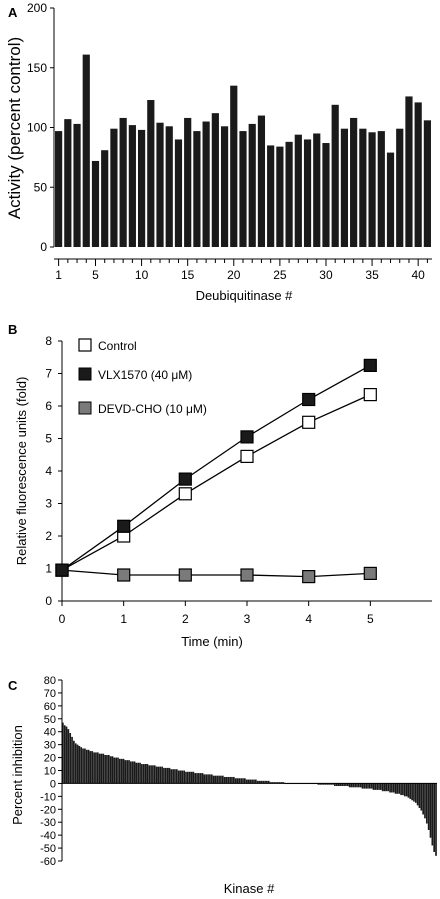 Image resolution: width=440 pixels, height=899 pixels. Describe the element at coordinates (50, 694) in the screenshot. I see `panel-c-y-tick-label: 70` at that location.